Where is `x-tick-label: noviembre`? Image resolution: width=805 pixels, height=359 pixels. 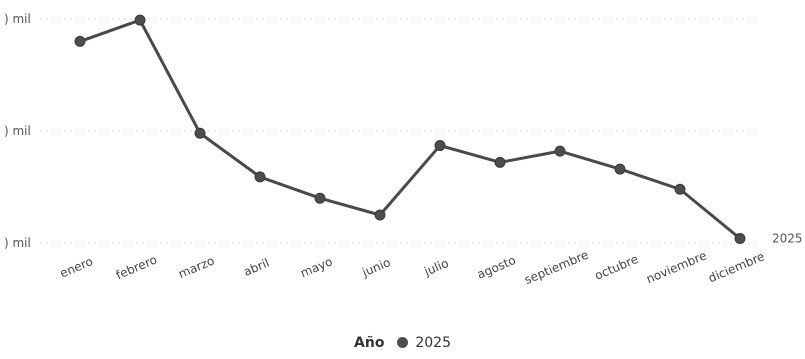 x-tick-label: noviembre is located at coordinates (676, 267).